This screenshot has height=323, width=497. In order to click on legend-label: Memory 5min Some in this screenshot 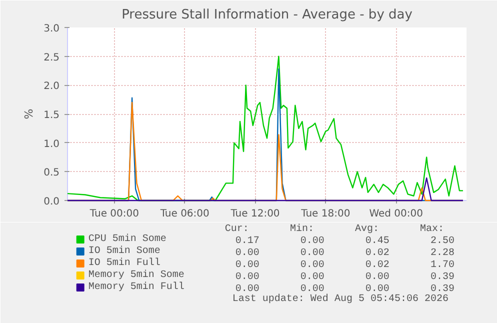, I will do `click(136, 275)`.